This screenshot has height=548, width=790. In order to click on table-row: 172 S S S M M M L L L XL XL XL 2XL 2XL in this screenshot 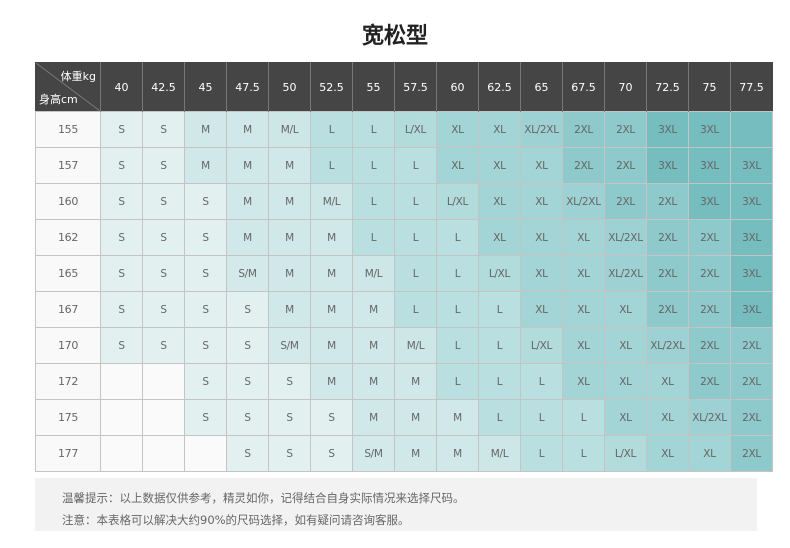, I will do `click(404, 381)`.